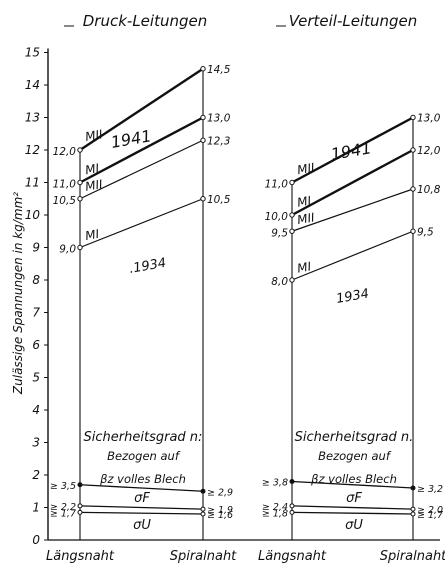 The height and width of the screenshot is (570, 445). What do you see at coordinates (304, 267) in the screenshot?
I see `panel-2-series-name-3: MI` at bounding box center [304, 267].